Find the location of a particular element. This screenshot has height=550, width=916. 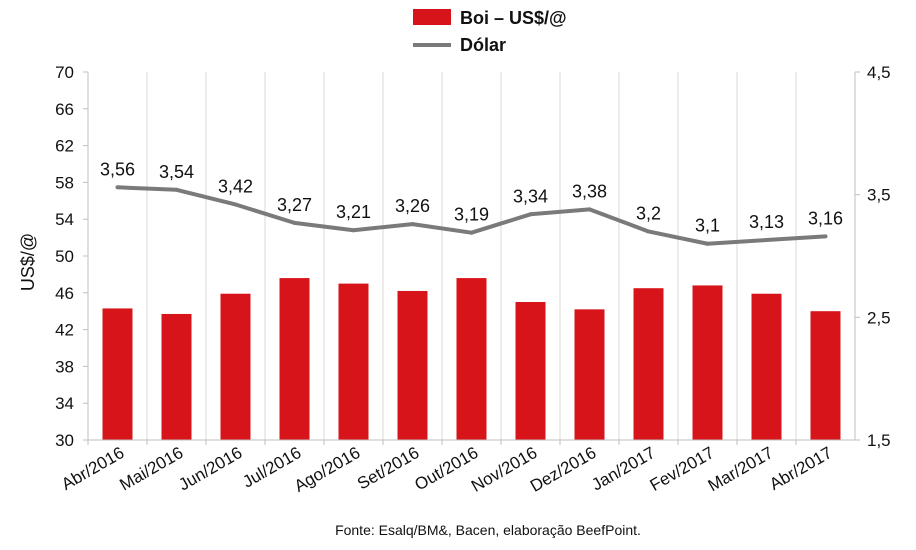

x-tick-label: Abr/2016 is located at coordinates (92, 468).